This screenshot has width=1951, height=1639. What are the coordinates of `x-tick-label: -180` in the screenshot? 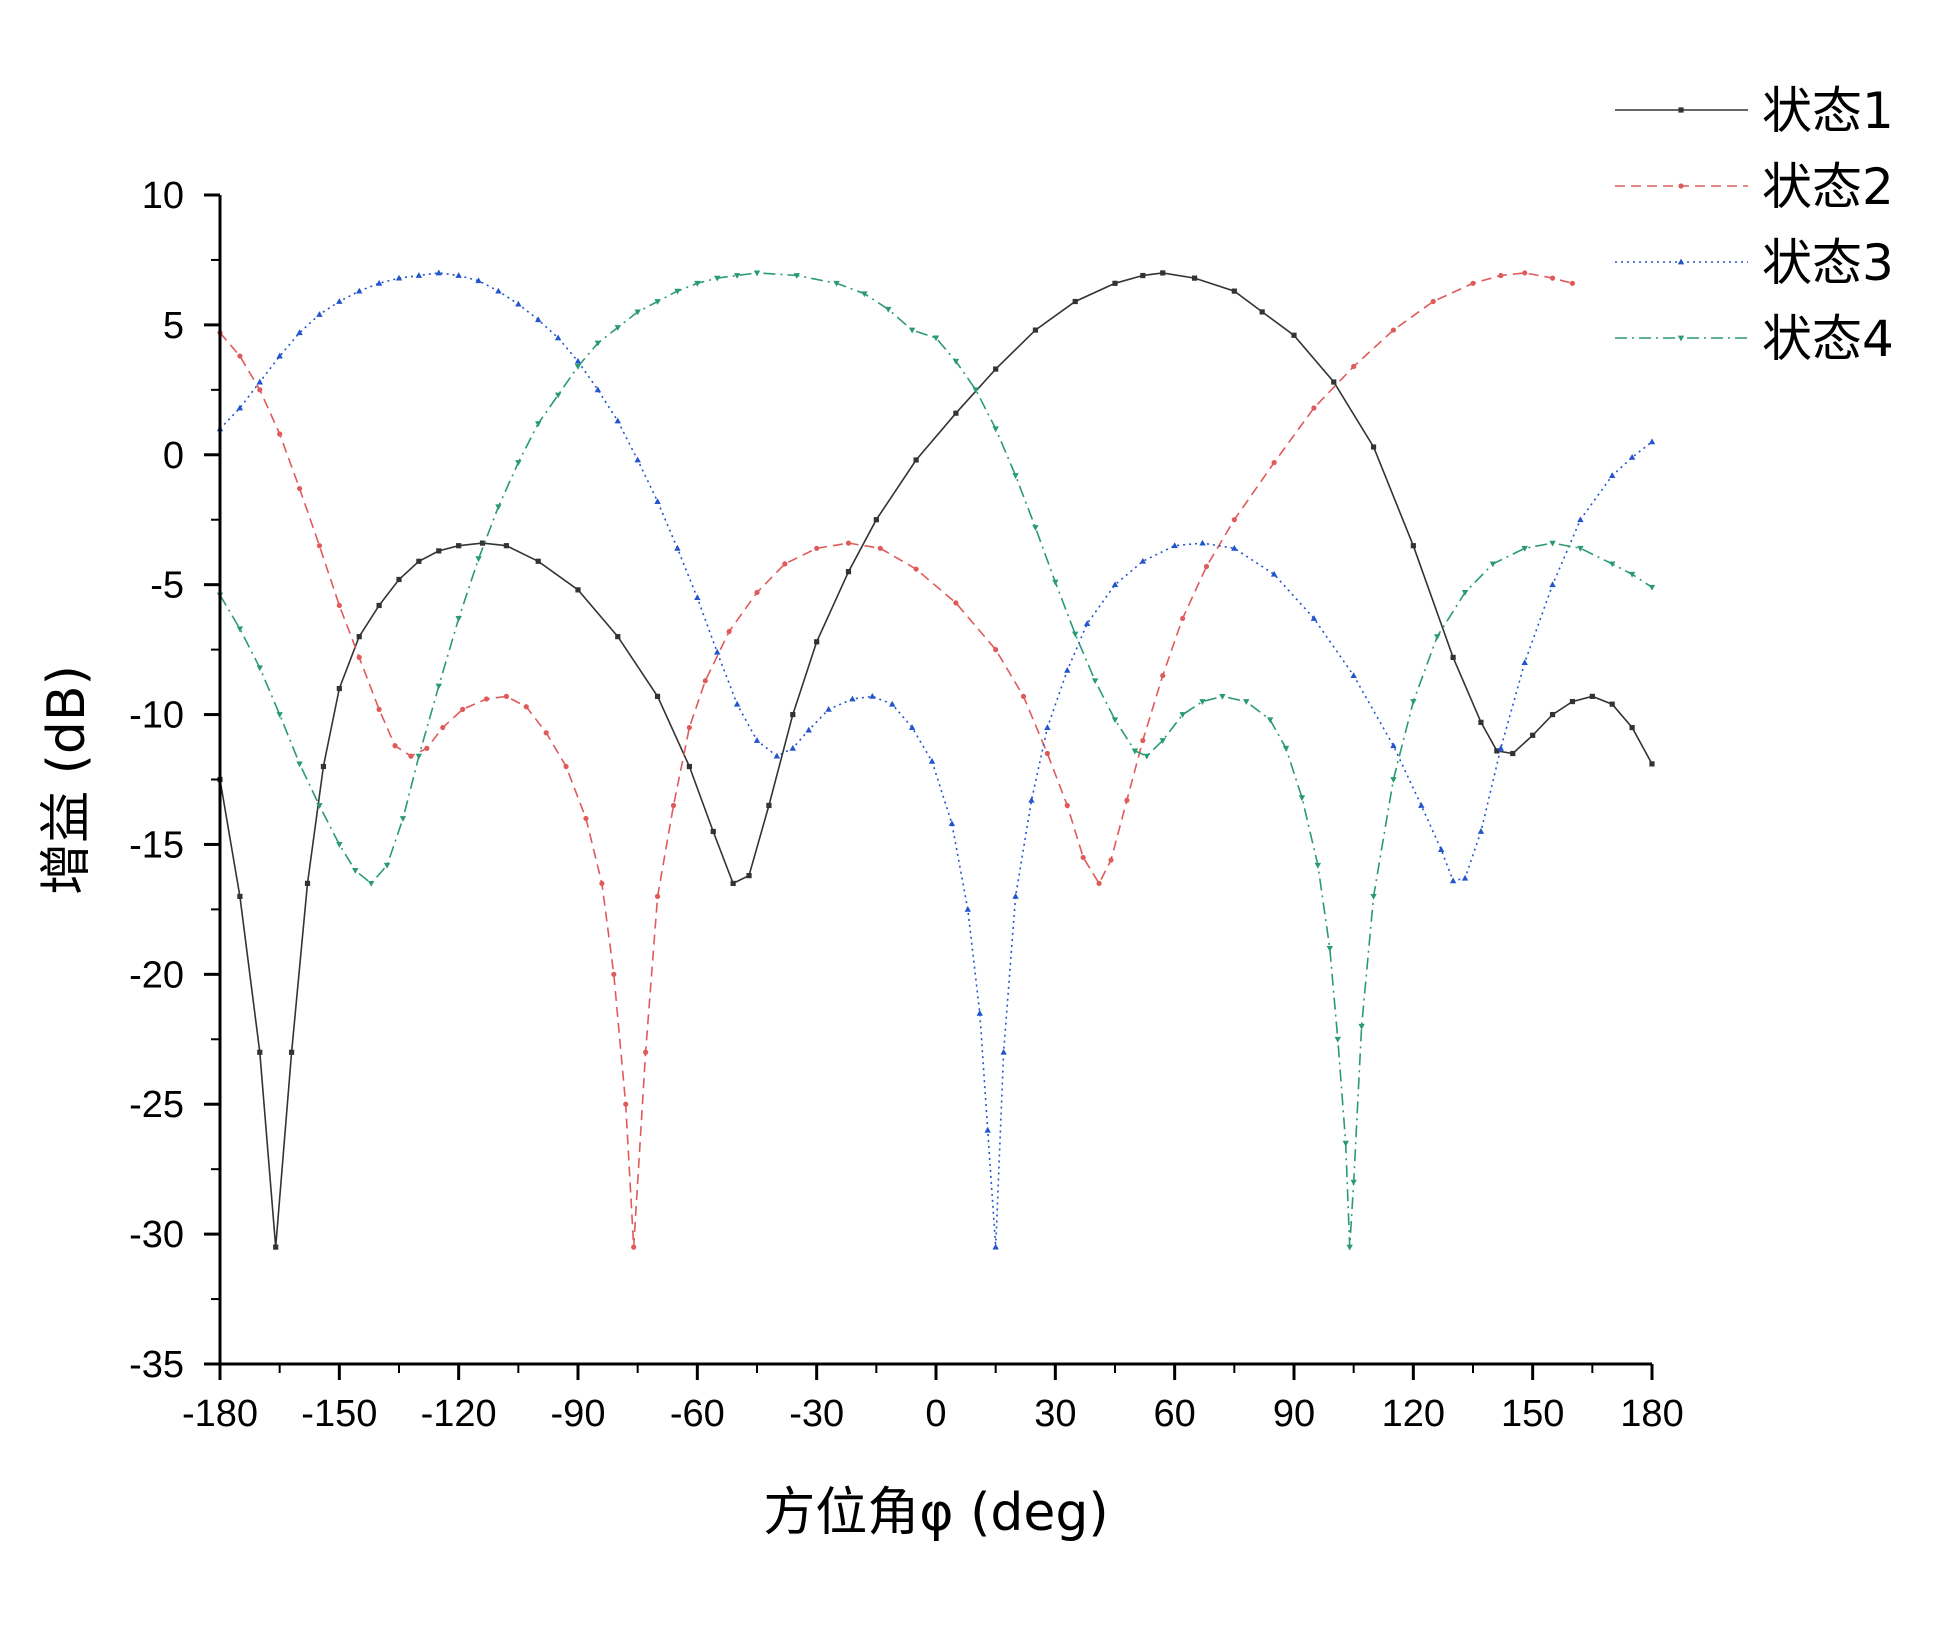 It's located at (220, 1414).